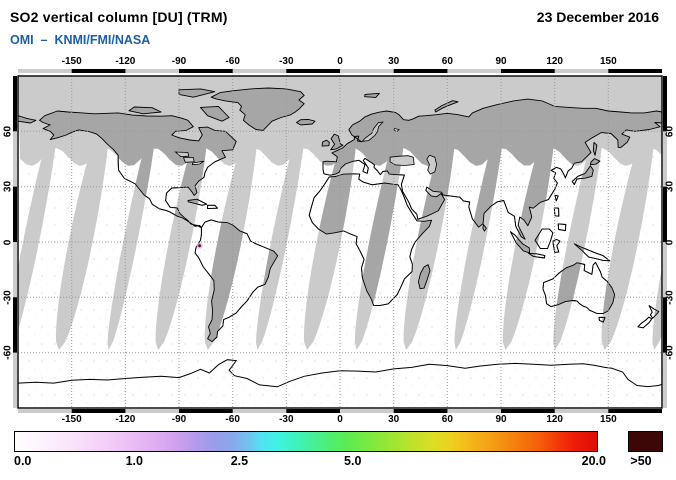 This screenshot has width=676, height=480. Describe the element at coordinates (554, 419) in the screenshot. I see `lon-tick-bottom: 120` at that location.